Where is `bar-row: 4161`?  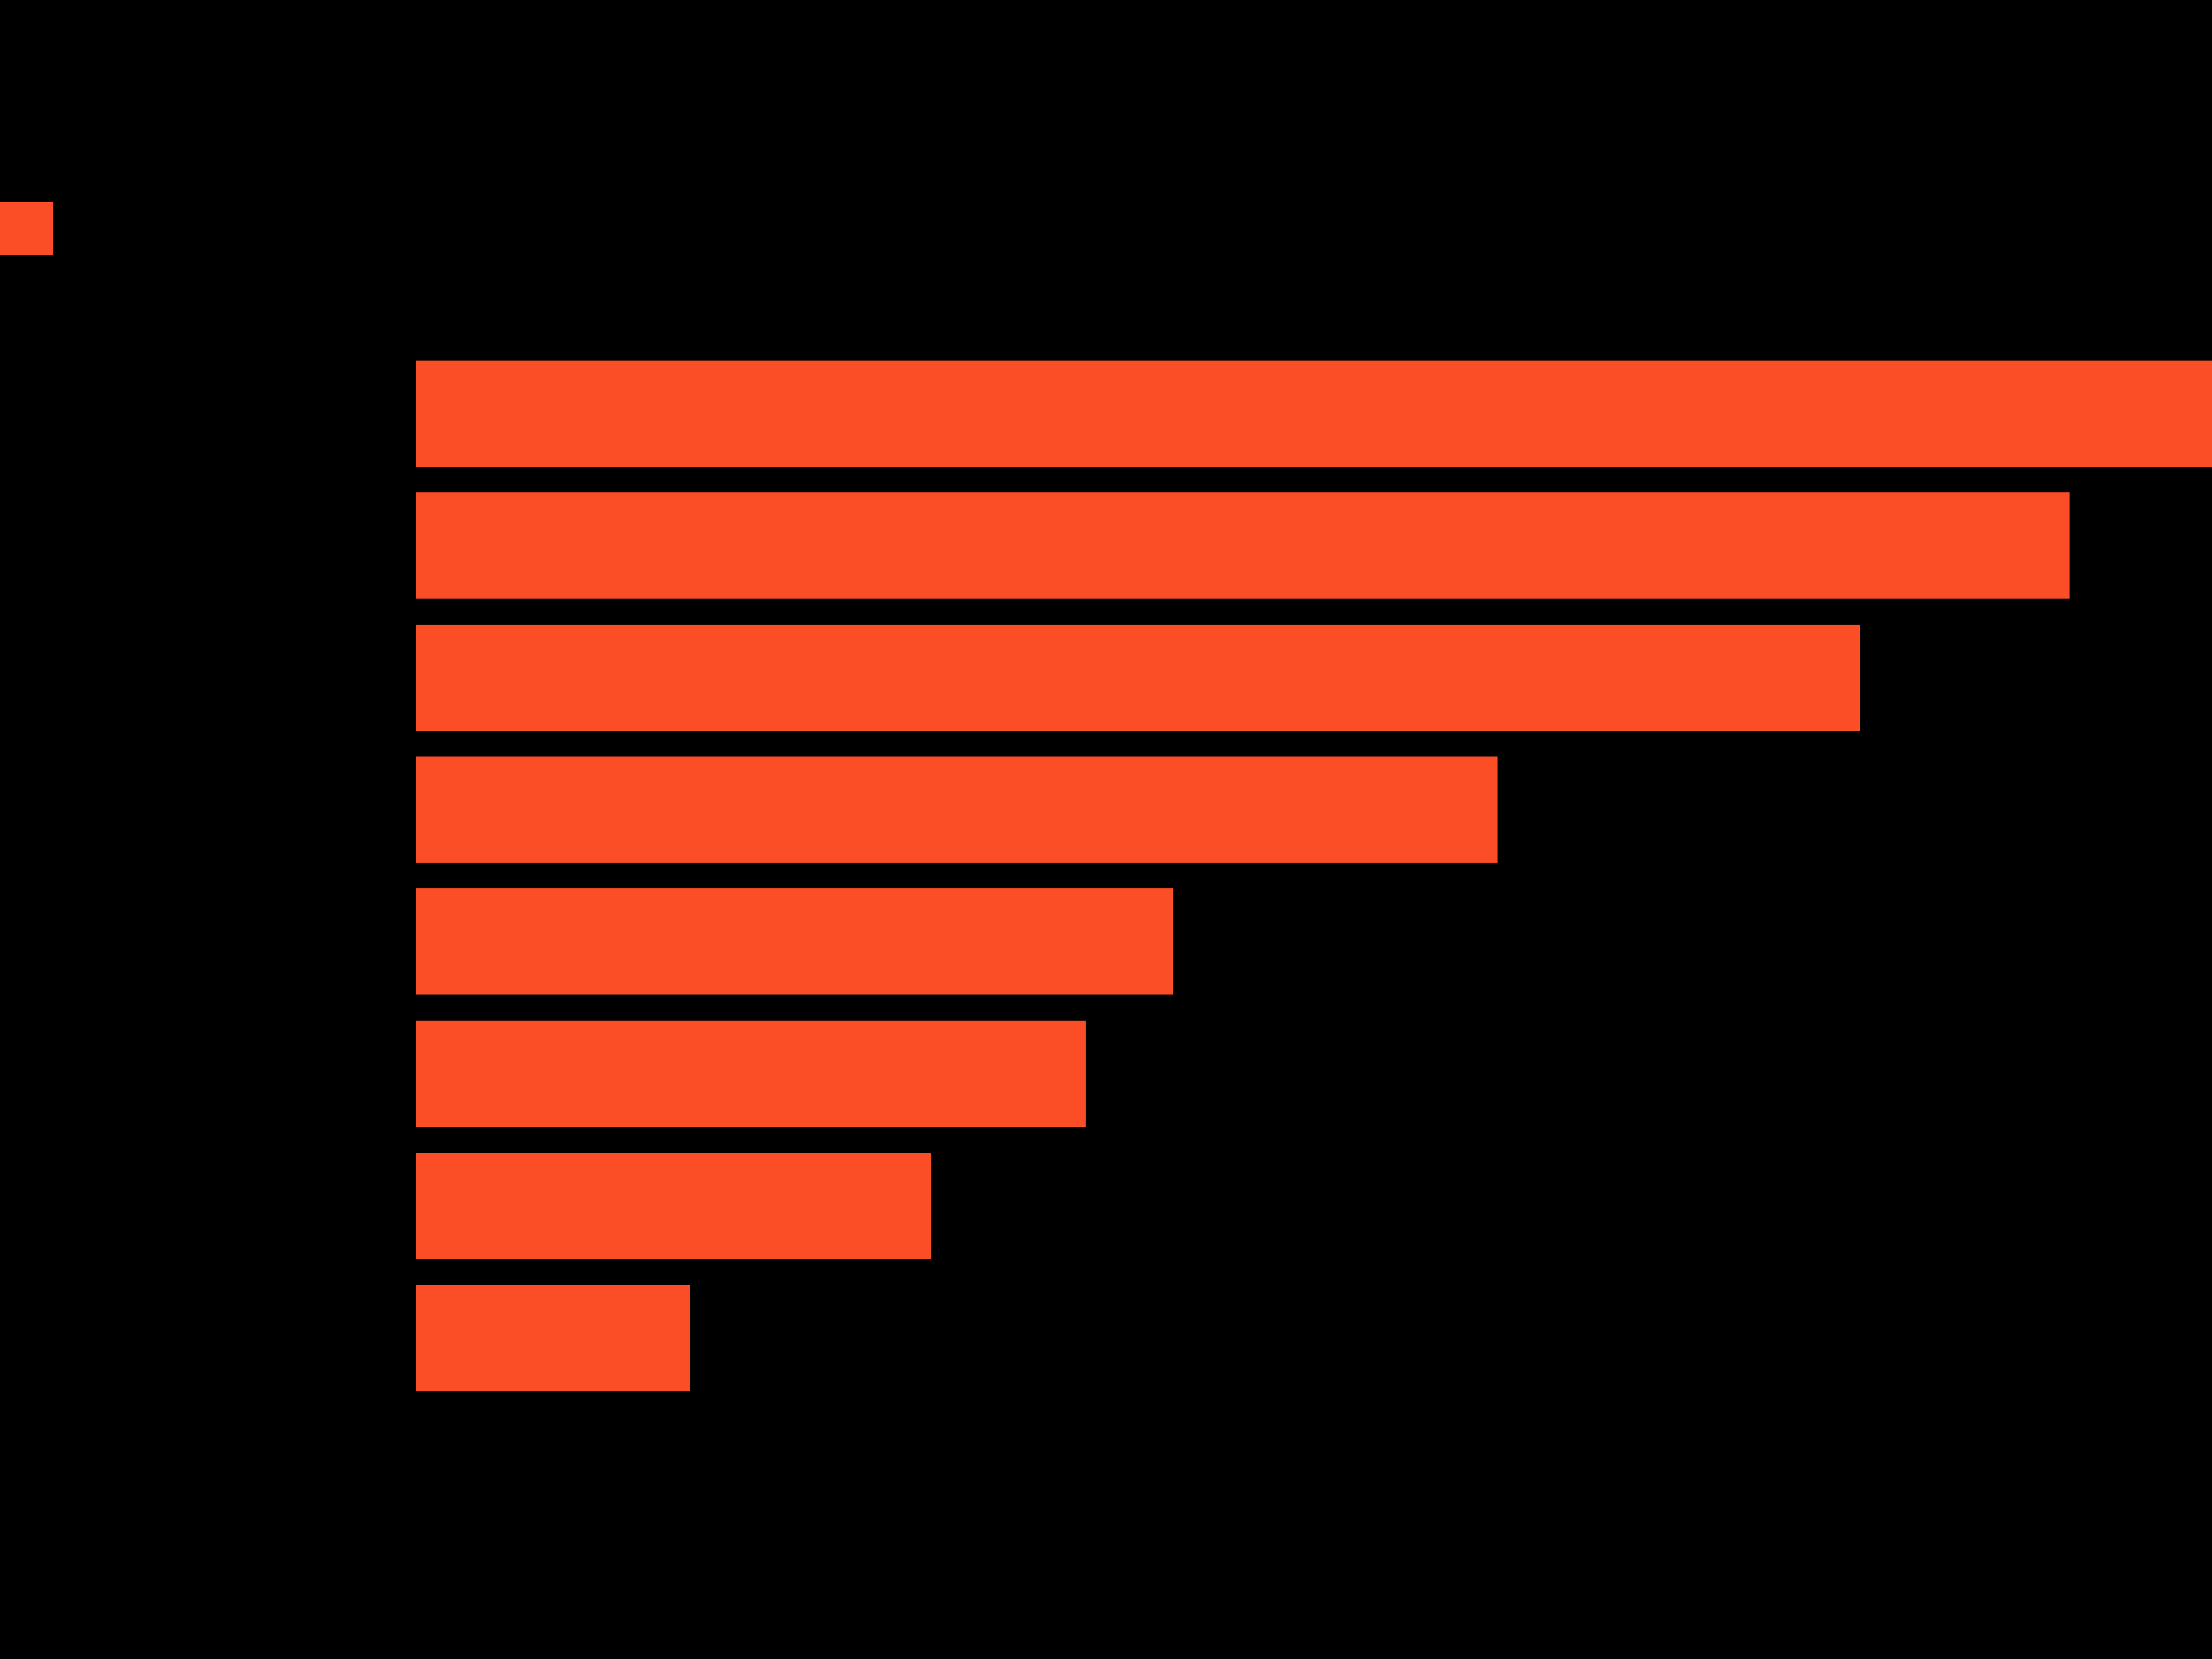 bar-row: 4161 is located at coordinates (1314, 414).